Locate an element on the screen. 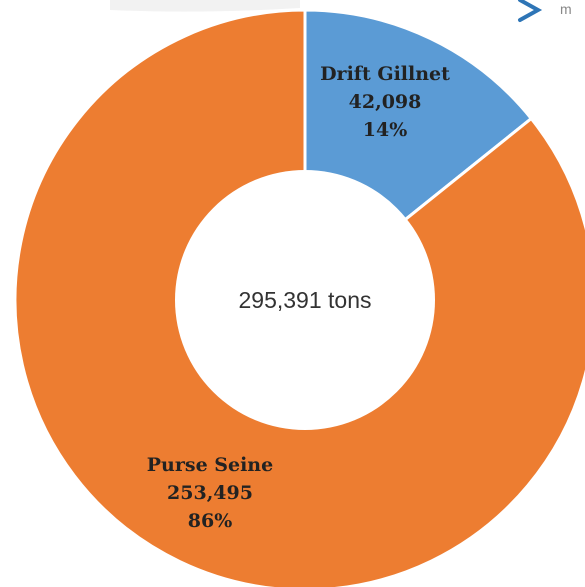 Image resolution: width=585 pixels, height=587 pixels. slice-percent-label: 14% is located at coordinates (385, 130).